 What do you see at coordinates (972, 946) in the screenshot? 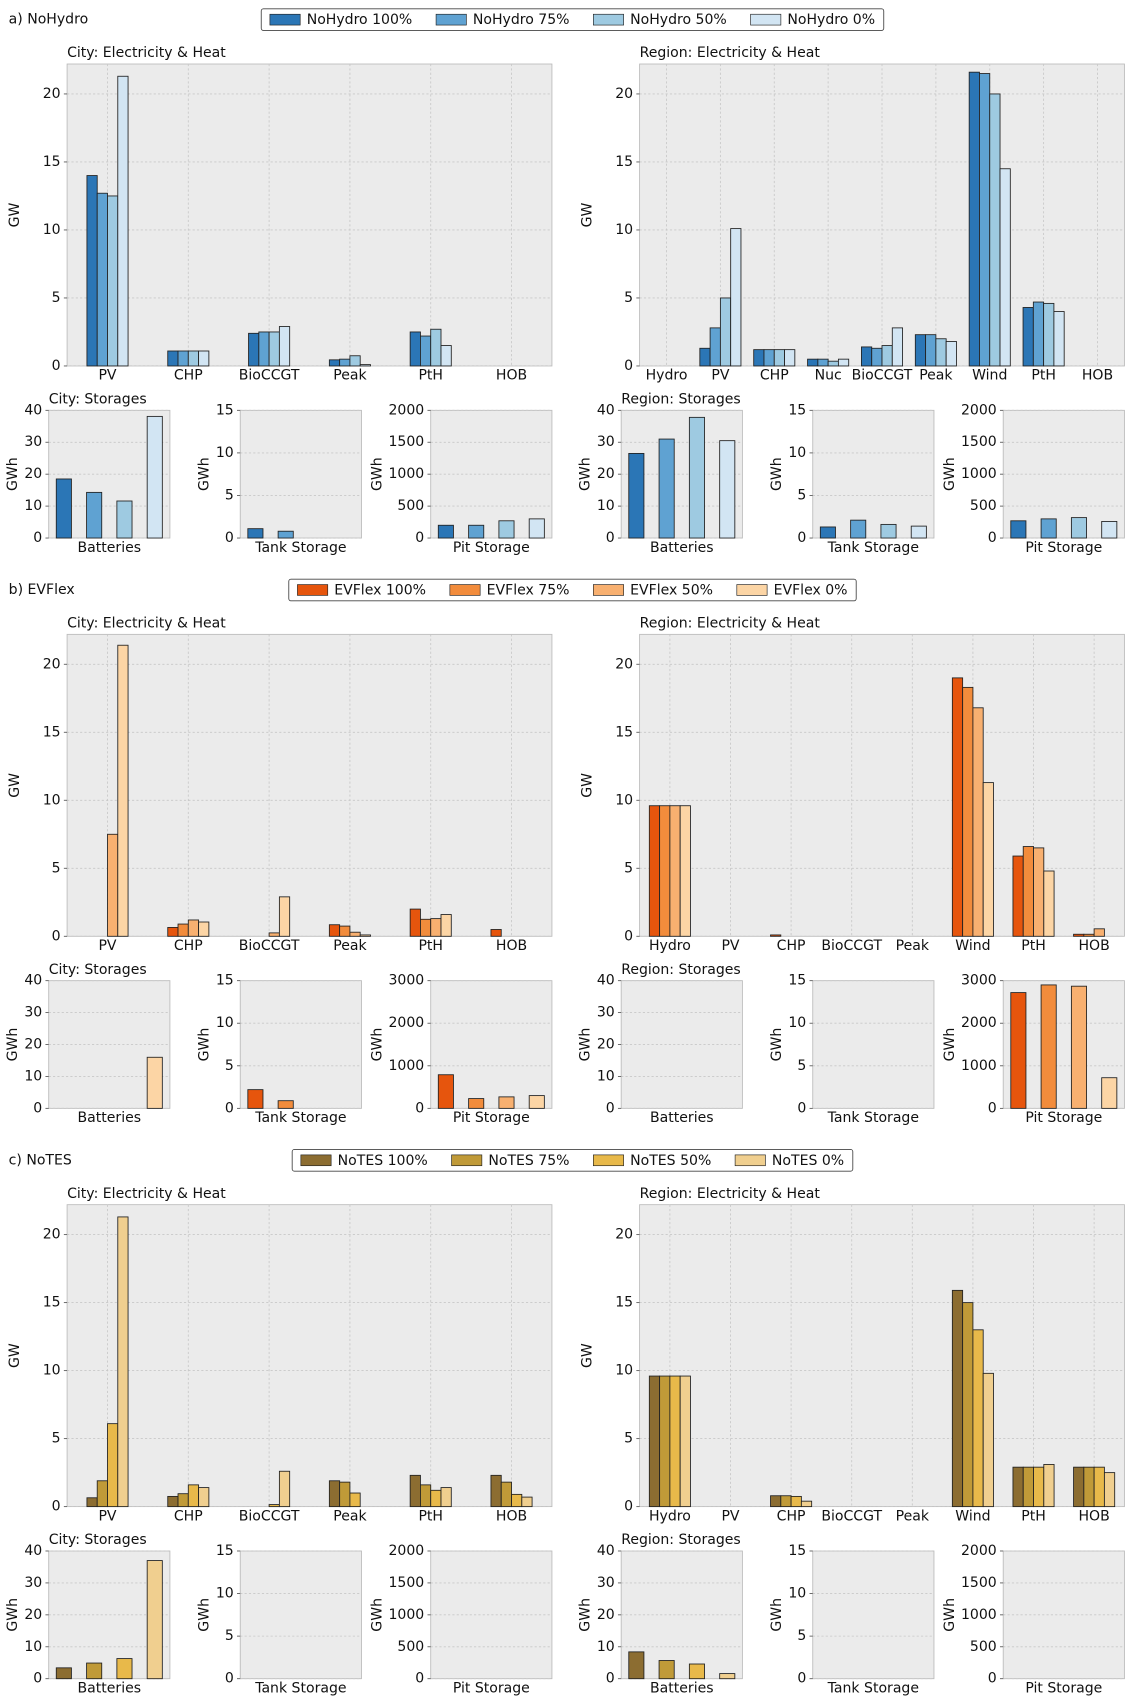
I see `x-tick-label: Wind` at bounding box center [972, 946].